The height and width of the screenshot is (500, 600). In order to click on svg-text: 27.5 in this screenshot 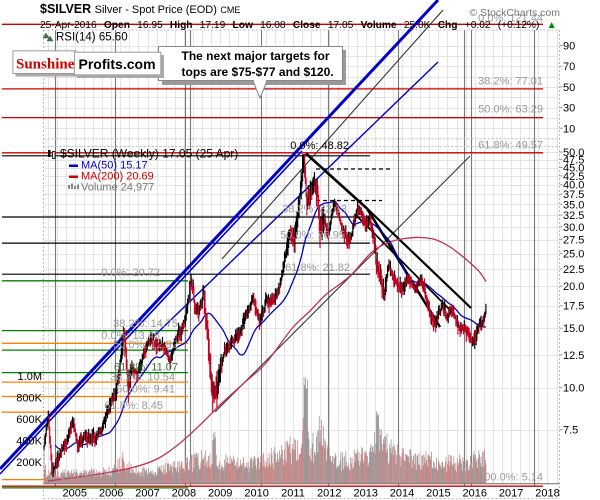, I will do `click(573, 241)`.